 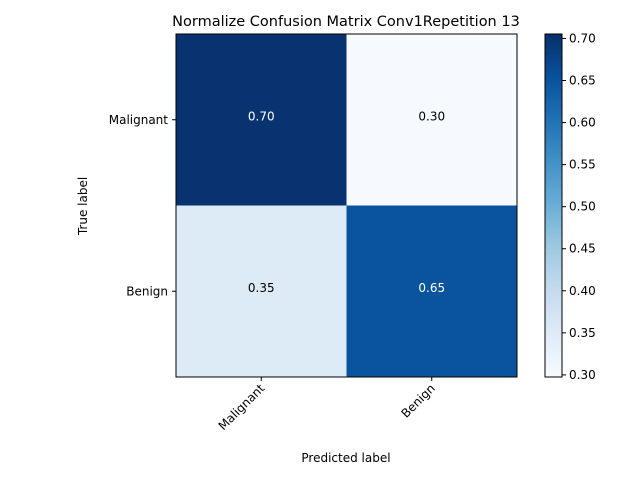 I want to click on colorbar-tick-label: 0.40, so click(x=582, y=291).